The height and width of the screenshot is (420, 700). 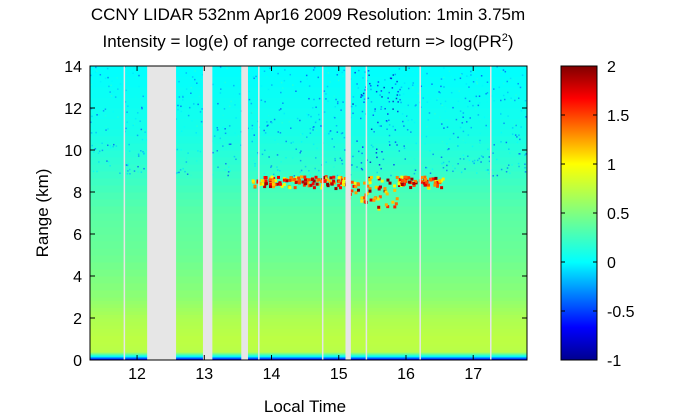 I want to click on colorbar-tick-label: -1, so click(x=614, y=361).